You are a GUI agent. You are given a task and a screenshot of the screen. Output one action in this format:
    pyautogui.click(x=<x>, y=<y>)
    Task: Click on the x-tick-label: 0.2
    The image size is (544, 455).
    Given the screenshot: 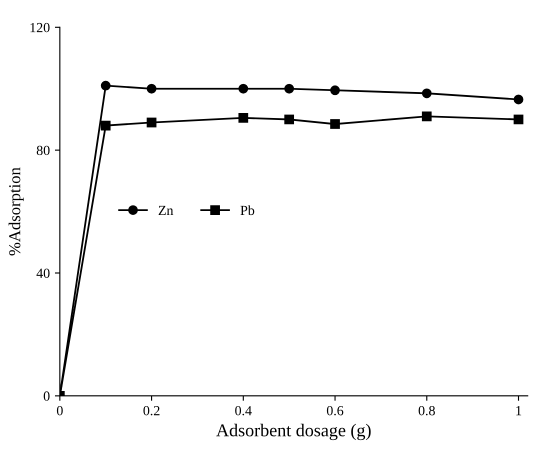 What is the action you would take?
    pyautogui.click(x=151, y=411)
    